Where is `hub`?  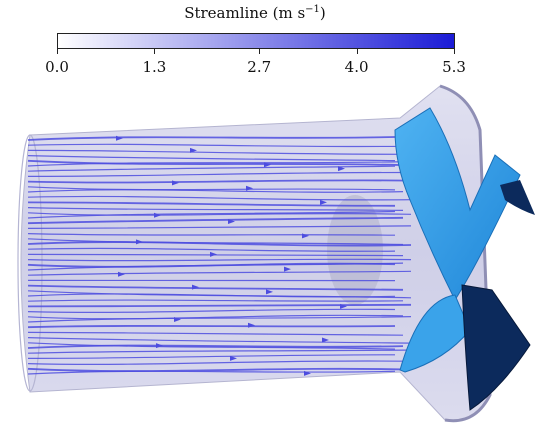
hub is located at coordinates (355, 250).